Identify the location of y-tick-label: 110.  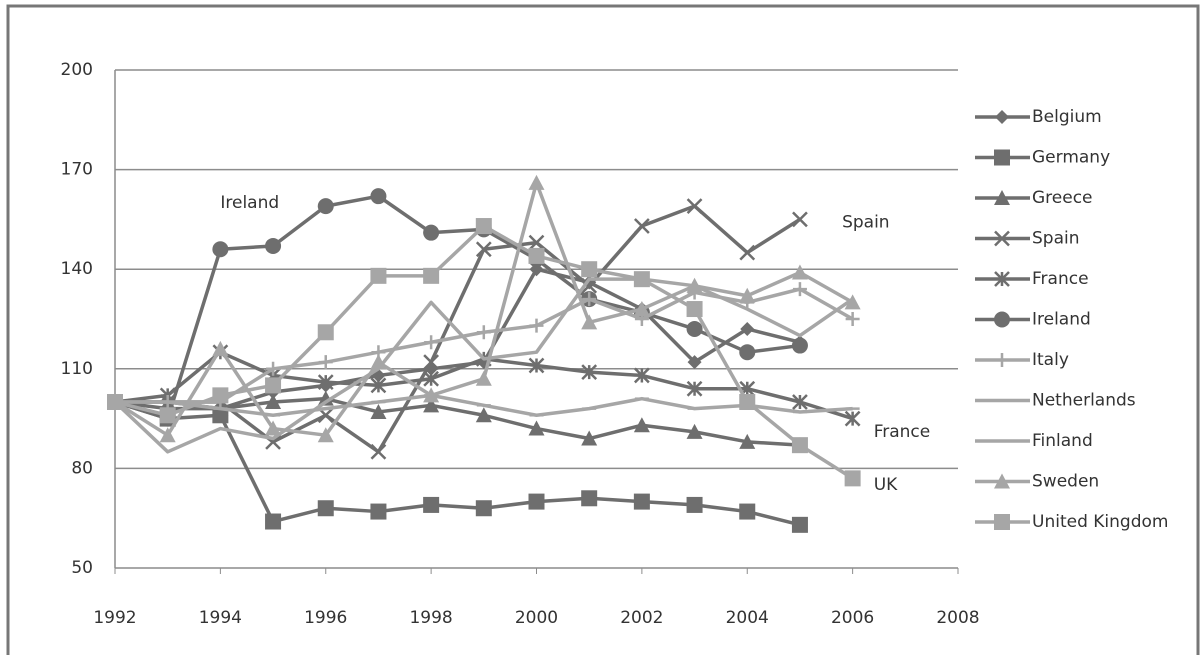
(77, 369).